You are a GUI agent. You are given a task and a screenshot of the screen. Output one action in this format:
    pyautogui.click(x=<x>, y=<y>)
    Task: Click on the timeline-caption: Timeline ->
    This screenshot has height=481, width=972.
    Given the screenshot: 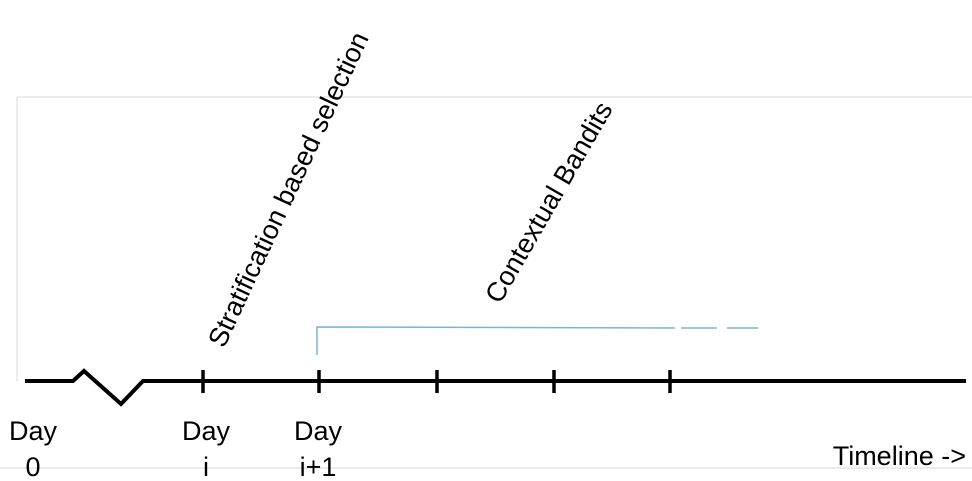 What is the action you would take?
    pyautogui.click(x=899, y=456)
    